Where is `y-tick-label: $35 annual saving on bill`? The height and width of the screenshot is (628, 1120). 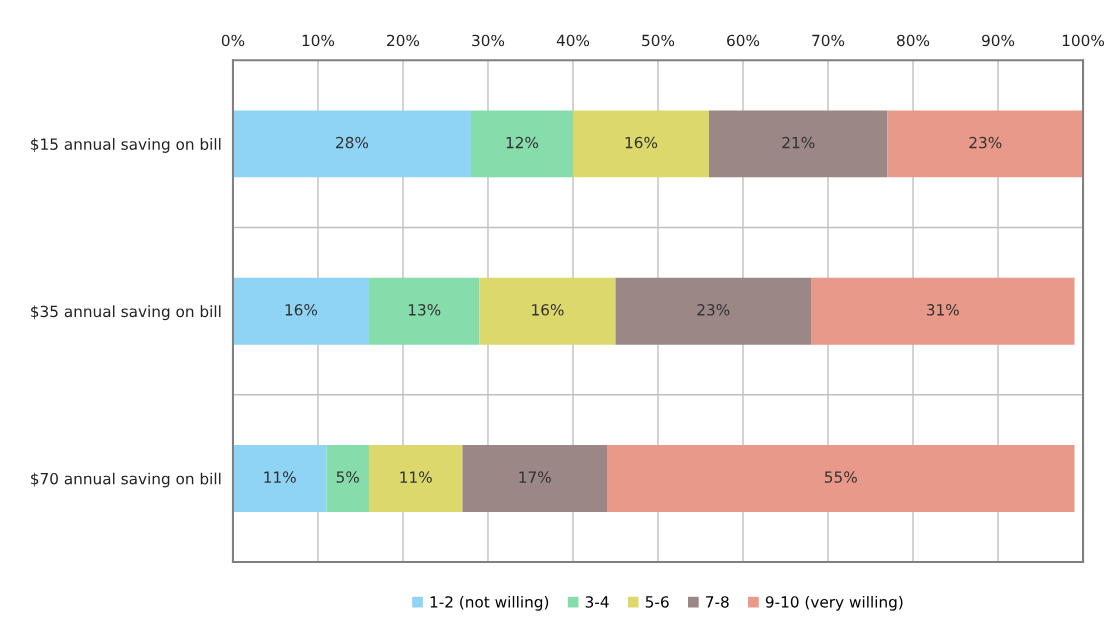 y-tick-label: $35 annual saving on bill is located at coordinates (126, 313).